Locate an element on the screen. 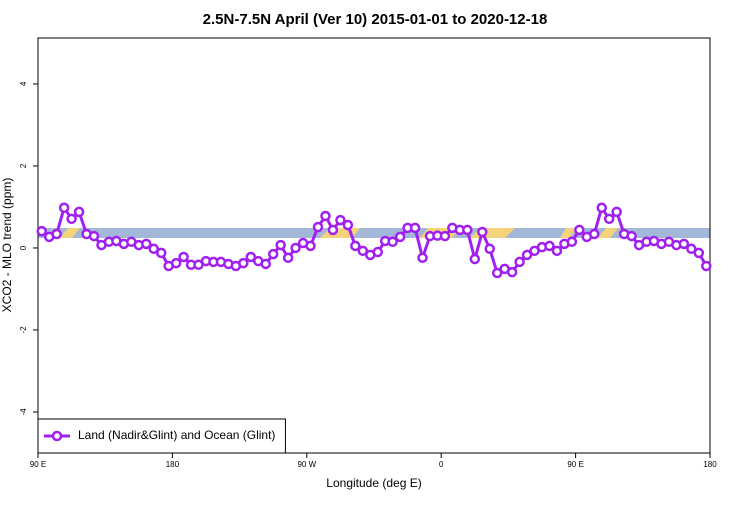  y-tick-label: 2 is located at coordinates (23, 165).